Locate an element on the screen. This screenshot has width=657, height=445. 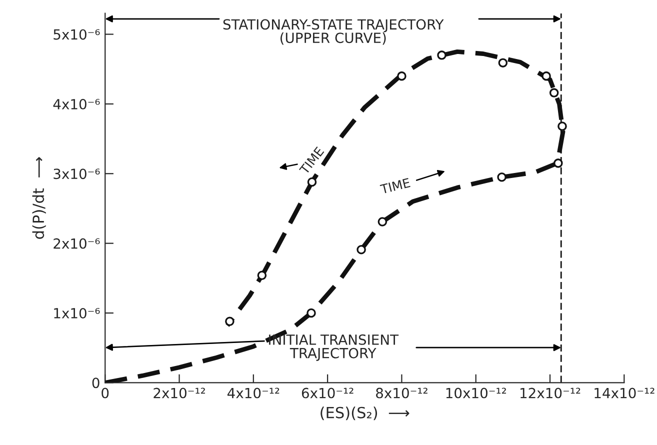
x-axis-title: (ES)(S₂) ⟶ is located at coordinates (365, 413).